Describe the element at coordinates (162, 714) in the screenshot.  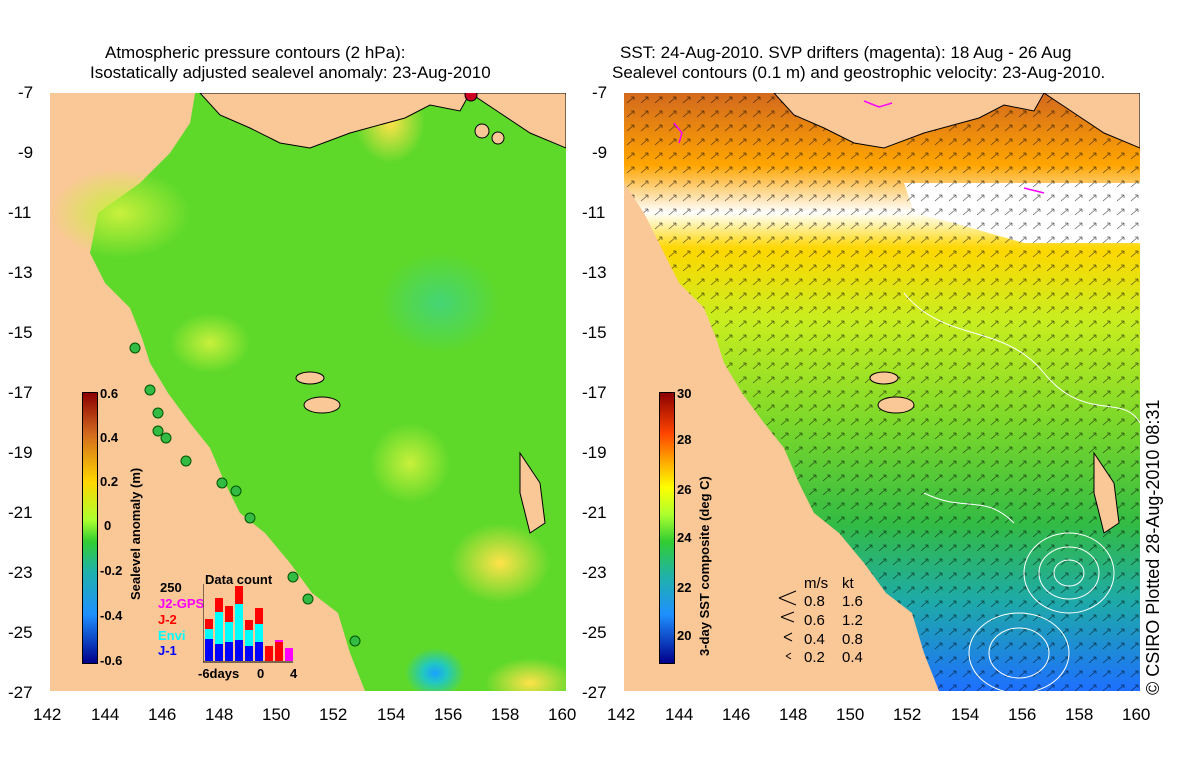
I see `x-tick-left: 146` at that location.